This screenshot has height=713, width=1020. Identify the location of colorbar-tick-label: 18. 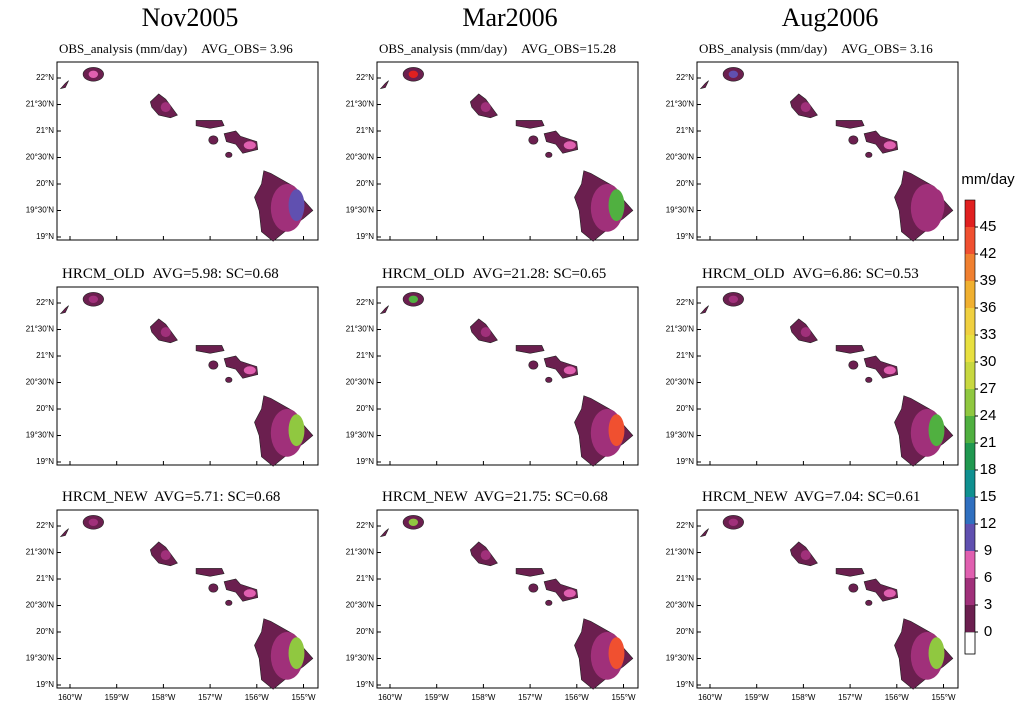
(988, 469).